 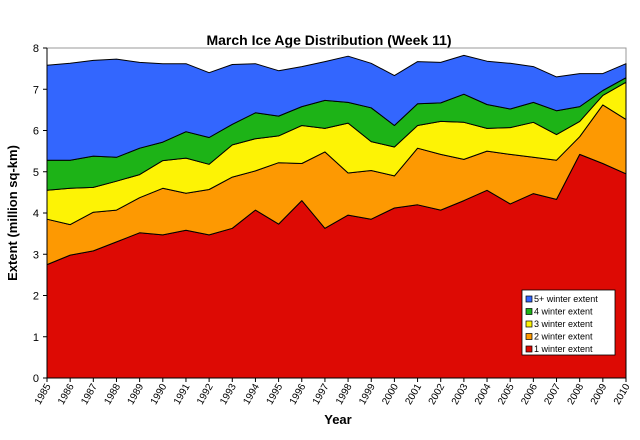 I want to click on y-tick-label: 8, so click(x=36, y=49).